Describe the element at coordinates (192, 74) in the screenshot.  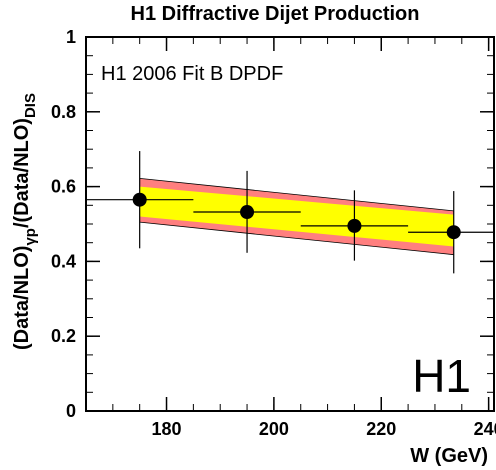
I see `fit-annotation: H1 2006 Fit B DPDF` at that location.